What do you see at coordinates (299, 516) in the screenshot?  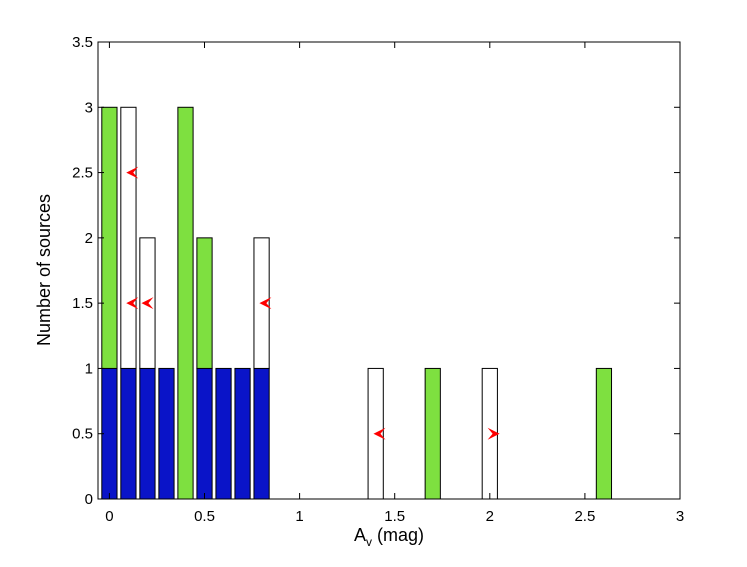 I see `x-tick-label-2: 1` at bounding box center [299, 516].